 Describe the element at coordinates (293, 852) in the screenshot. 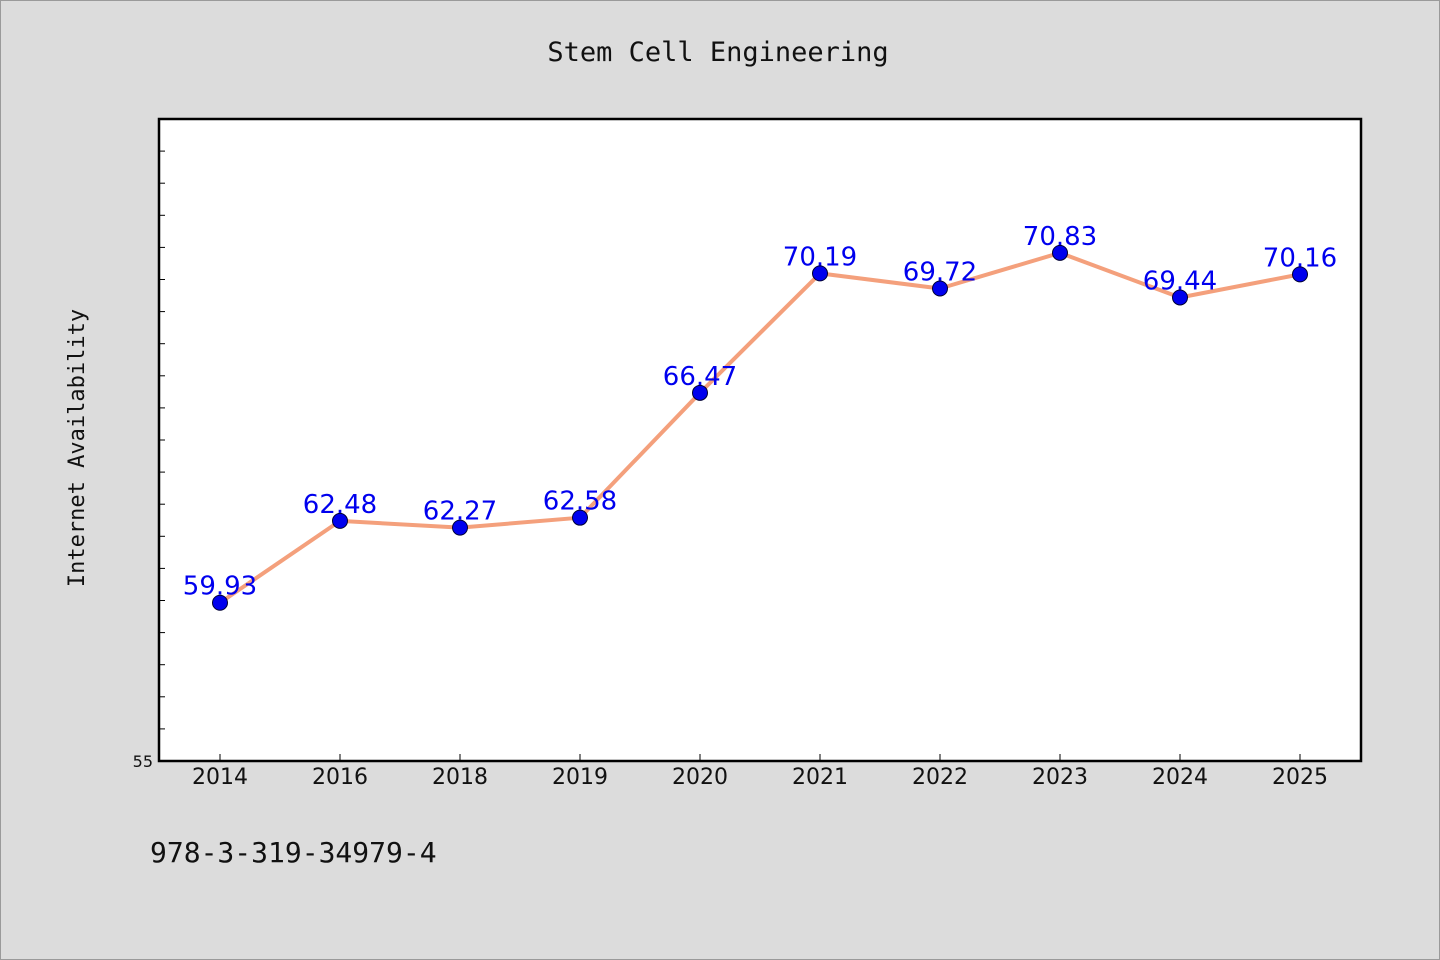

I see `footnote-isbn: 978-3-319-34979-4` at that location.